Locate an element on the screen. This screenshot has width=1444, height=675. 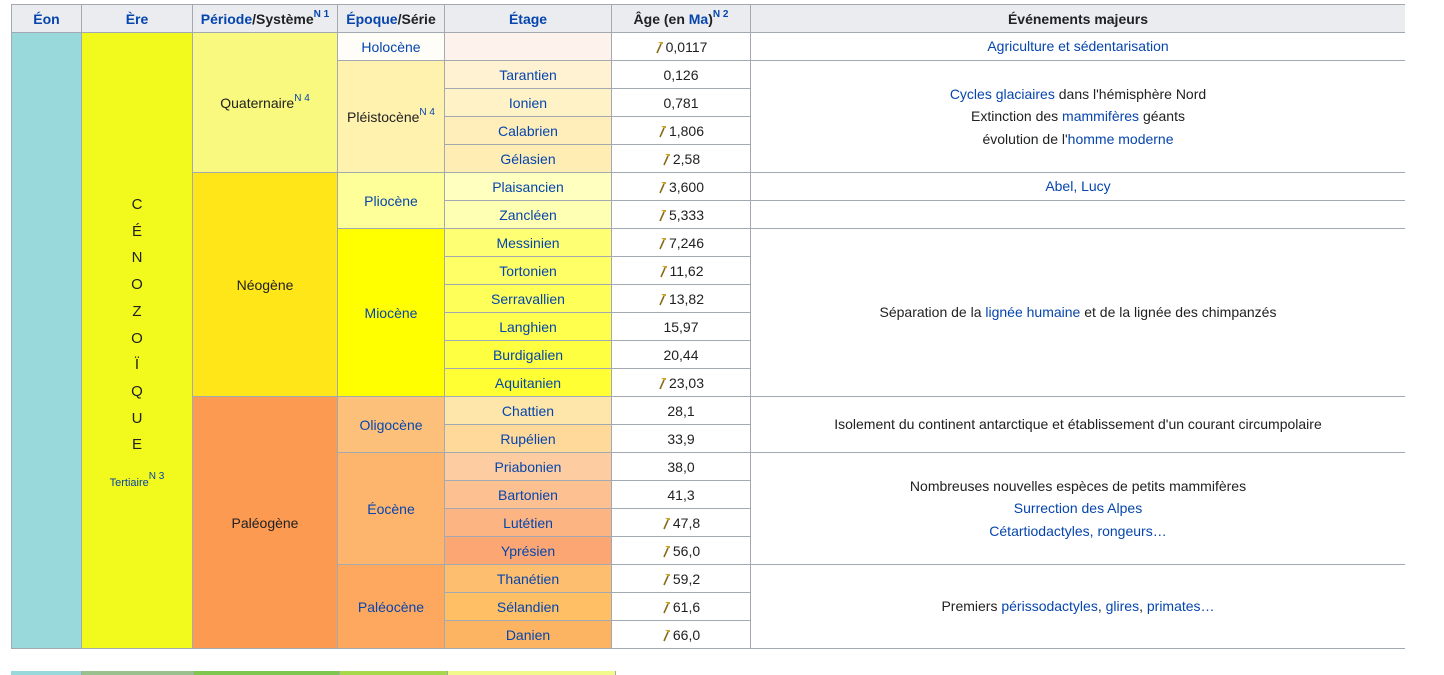
epoch-cell-name: Pliocène is located at coordinates (391, 200).